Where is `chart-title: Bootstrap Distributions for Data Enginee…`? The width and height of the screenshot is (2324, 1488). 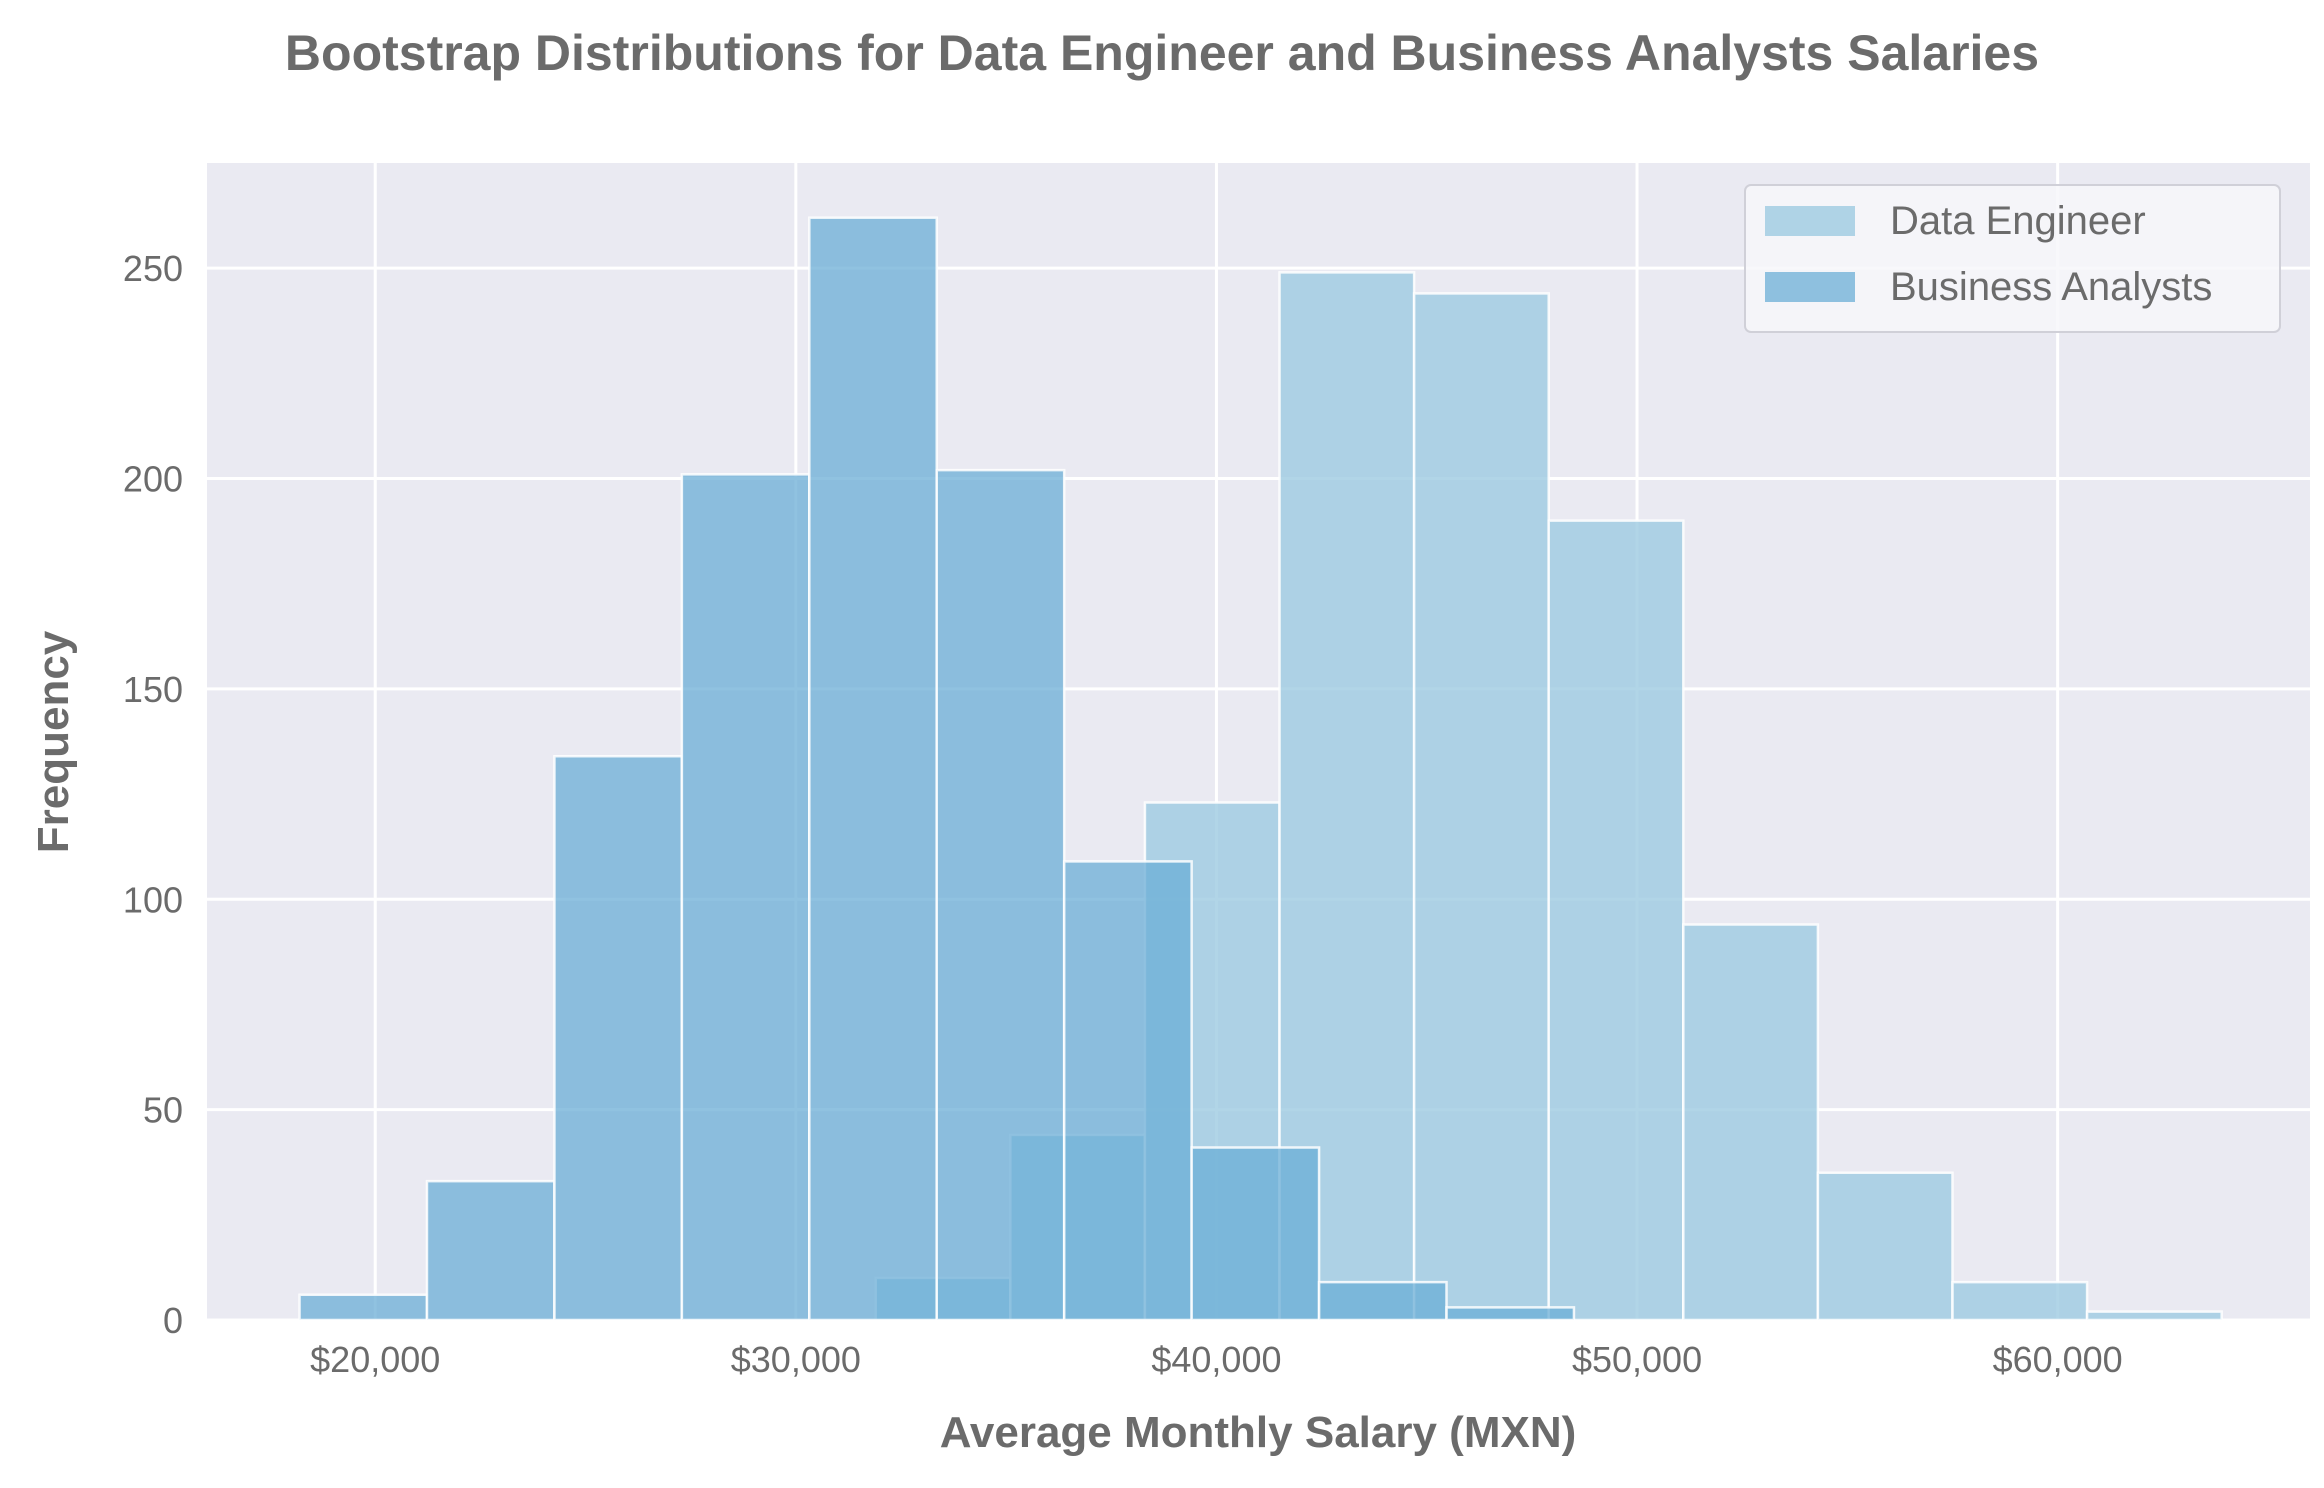 chart-title: Bootstrap Distributions for Data Enginee… is located at coordinates (1162, 53).